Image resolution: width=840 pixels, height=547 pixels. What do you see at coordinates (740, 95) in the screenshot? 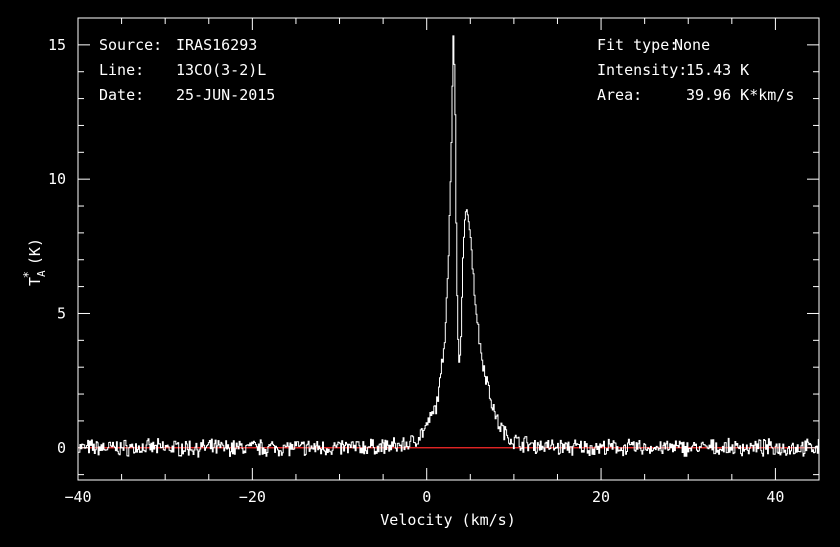
I see `area-value: 39.96 K*km/s` at bounding box center [740, 95].